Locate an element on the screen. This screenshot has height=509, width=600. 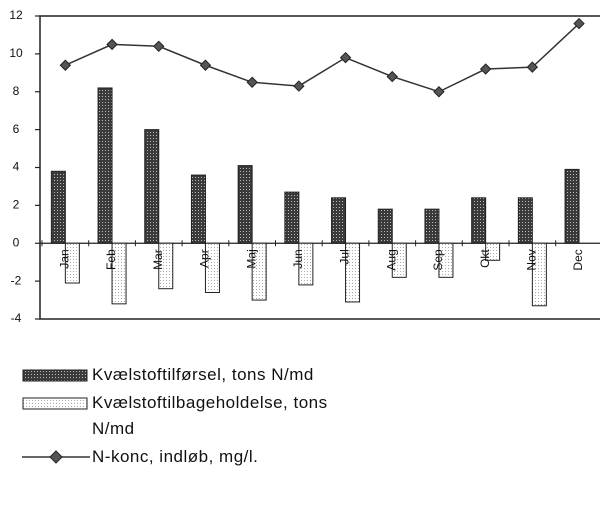
y-tick-label: 2 is located at coordinates (16, 205).